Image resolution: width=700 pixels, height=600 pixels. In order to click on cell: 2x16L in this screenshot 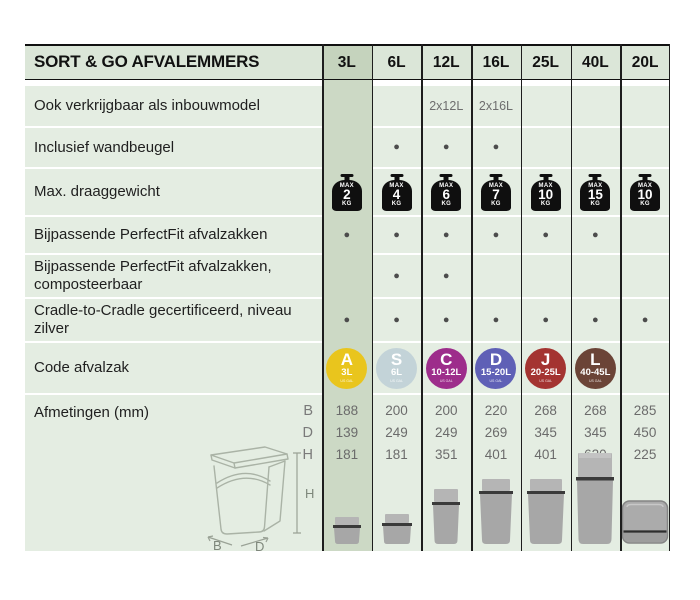, I will do `click(496, 106)`.